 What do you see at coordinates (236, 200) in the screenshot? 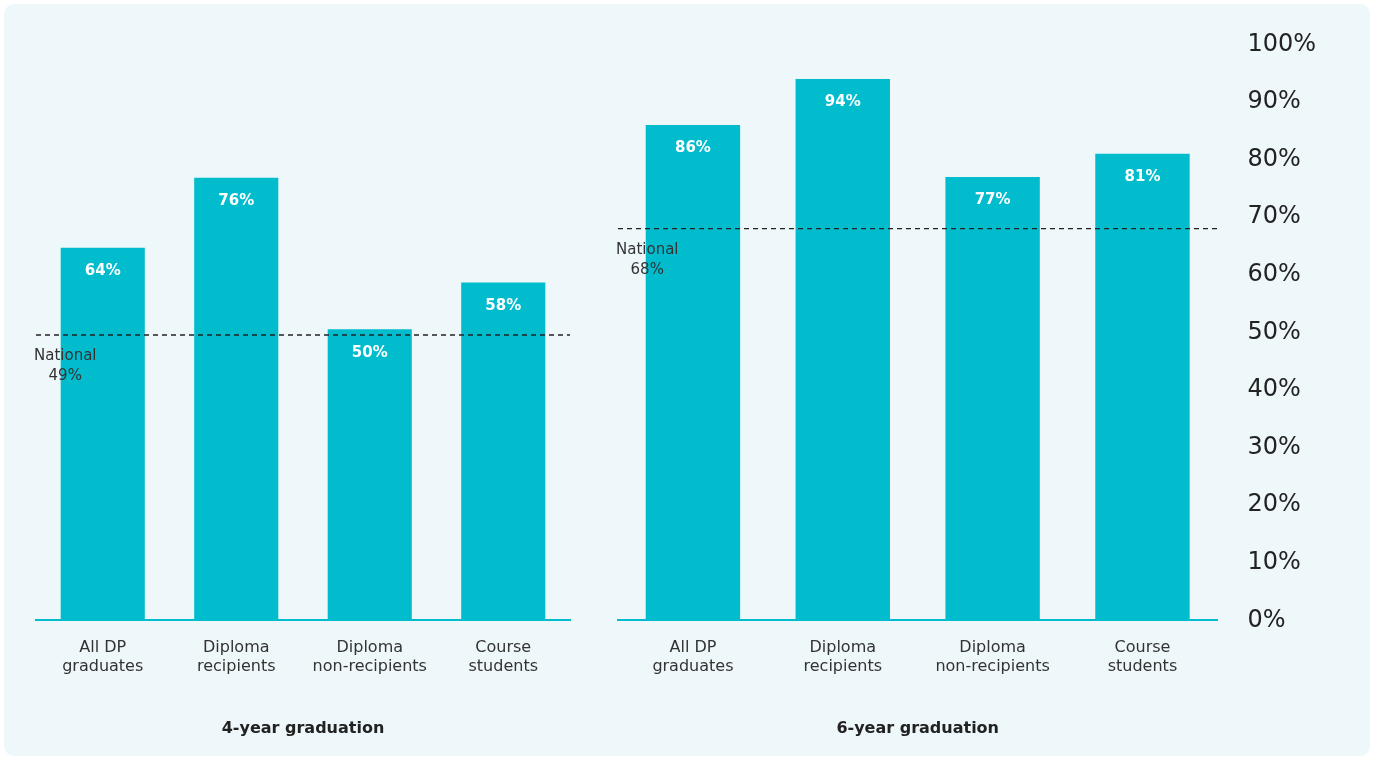
I see `data-label: 76%` at bounding box center [236, 200].